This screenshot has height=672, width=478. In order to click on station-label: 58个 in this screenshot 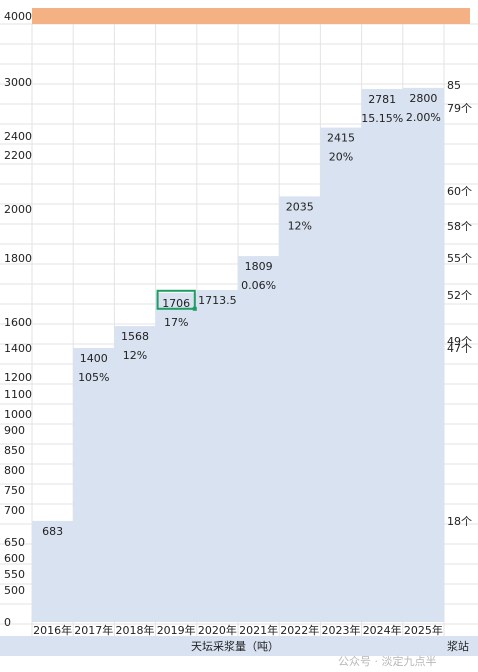, I will do `click(459, 226)`.